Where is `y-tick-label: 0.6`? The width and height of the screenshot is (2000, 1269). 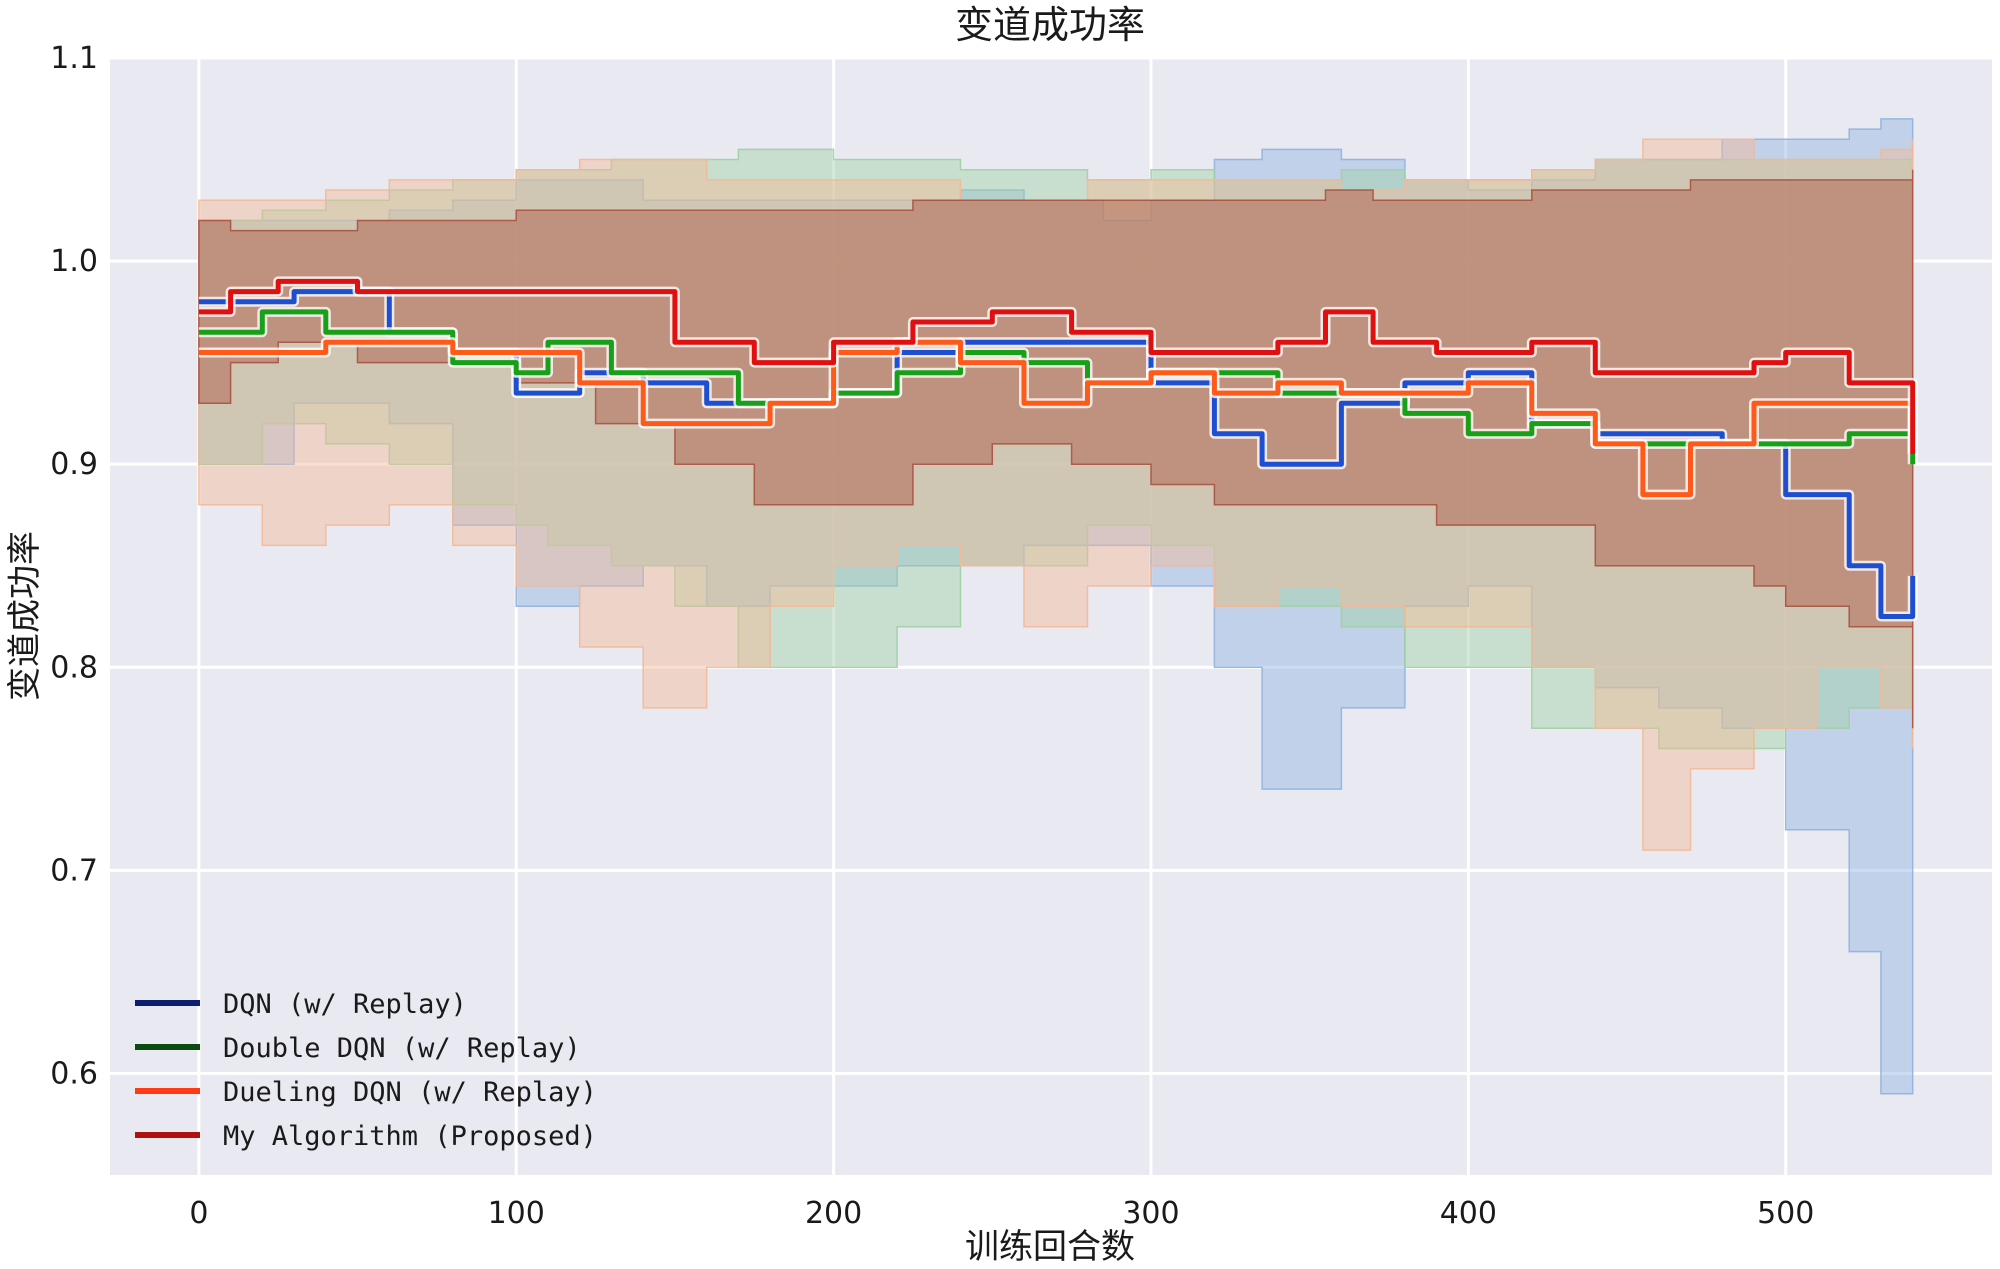 y-tick-label: 0.6 is located at coordinates (74, 1073).